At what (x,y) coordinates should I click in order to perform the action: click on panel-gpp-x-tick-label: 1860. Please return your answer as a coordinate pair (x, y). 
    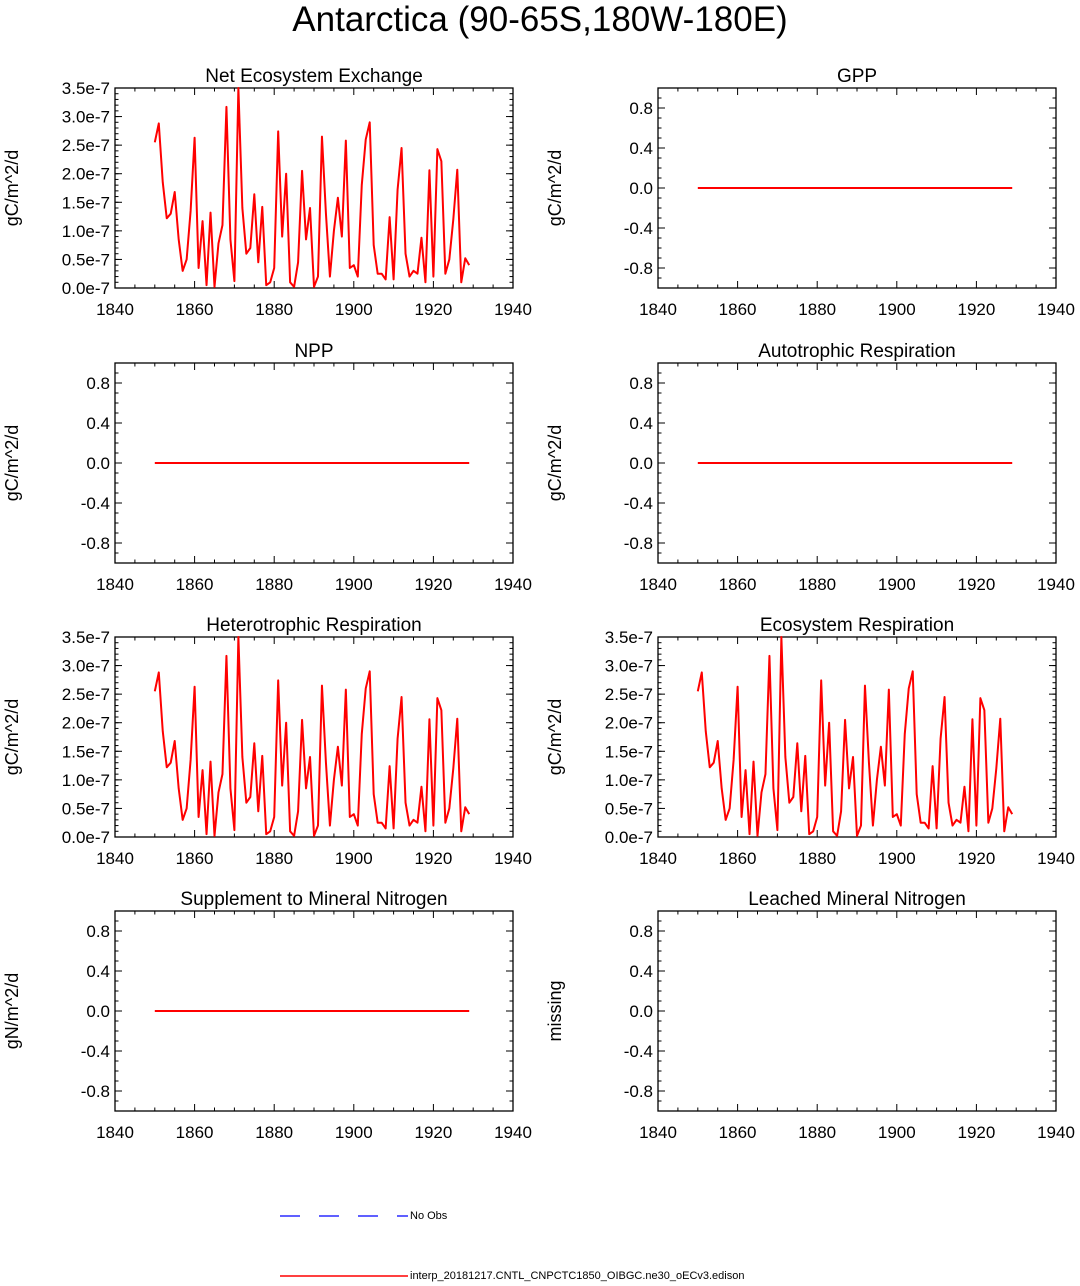
    Looking at the image, I should click on (738, 309).